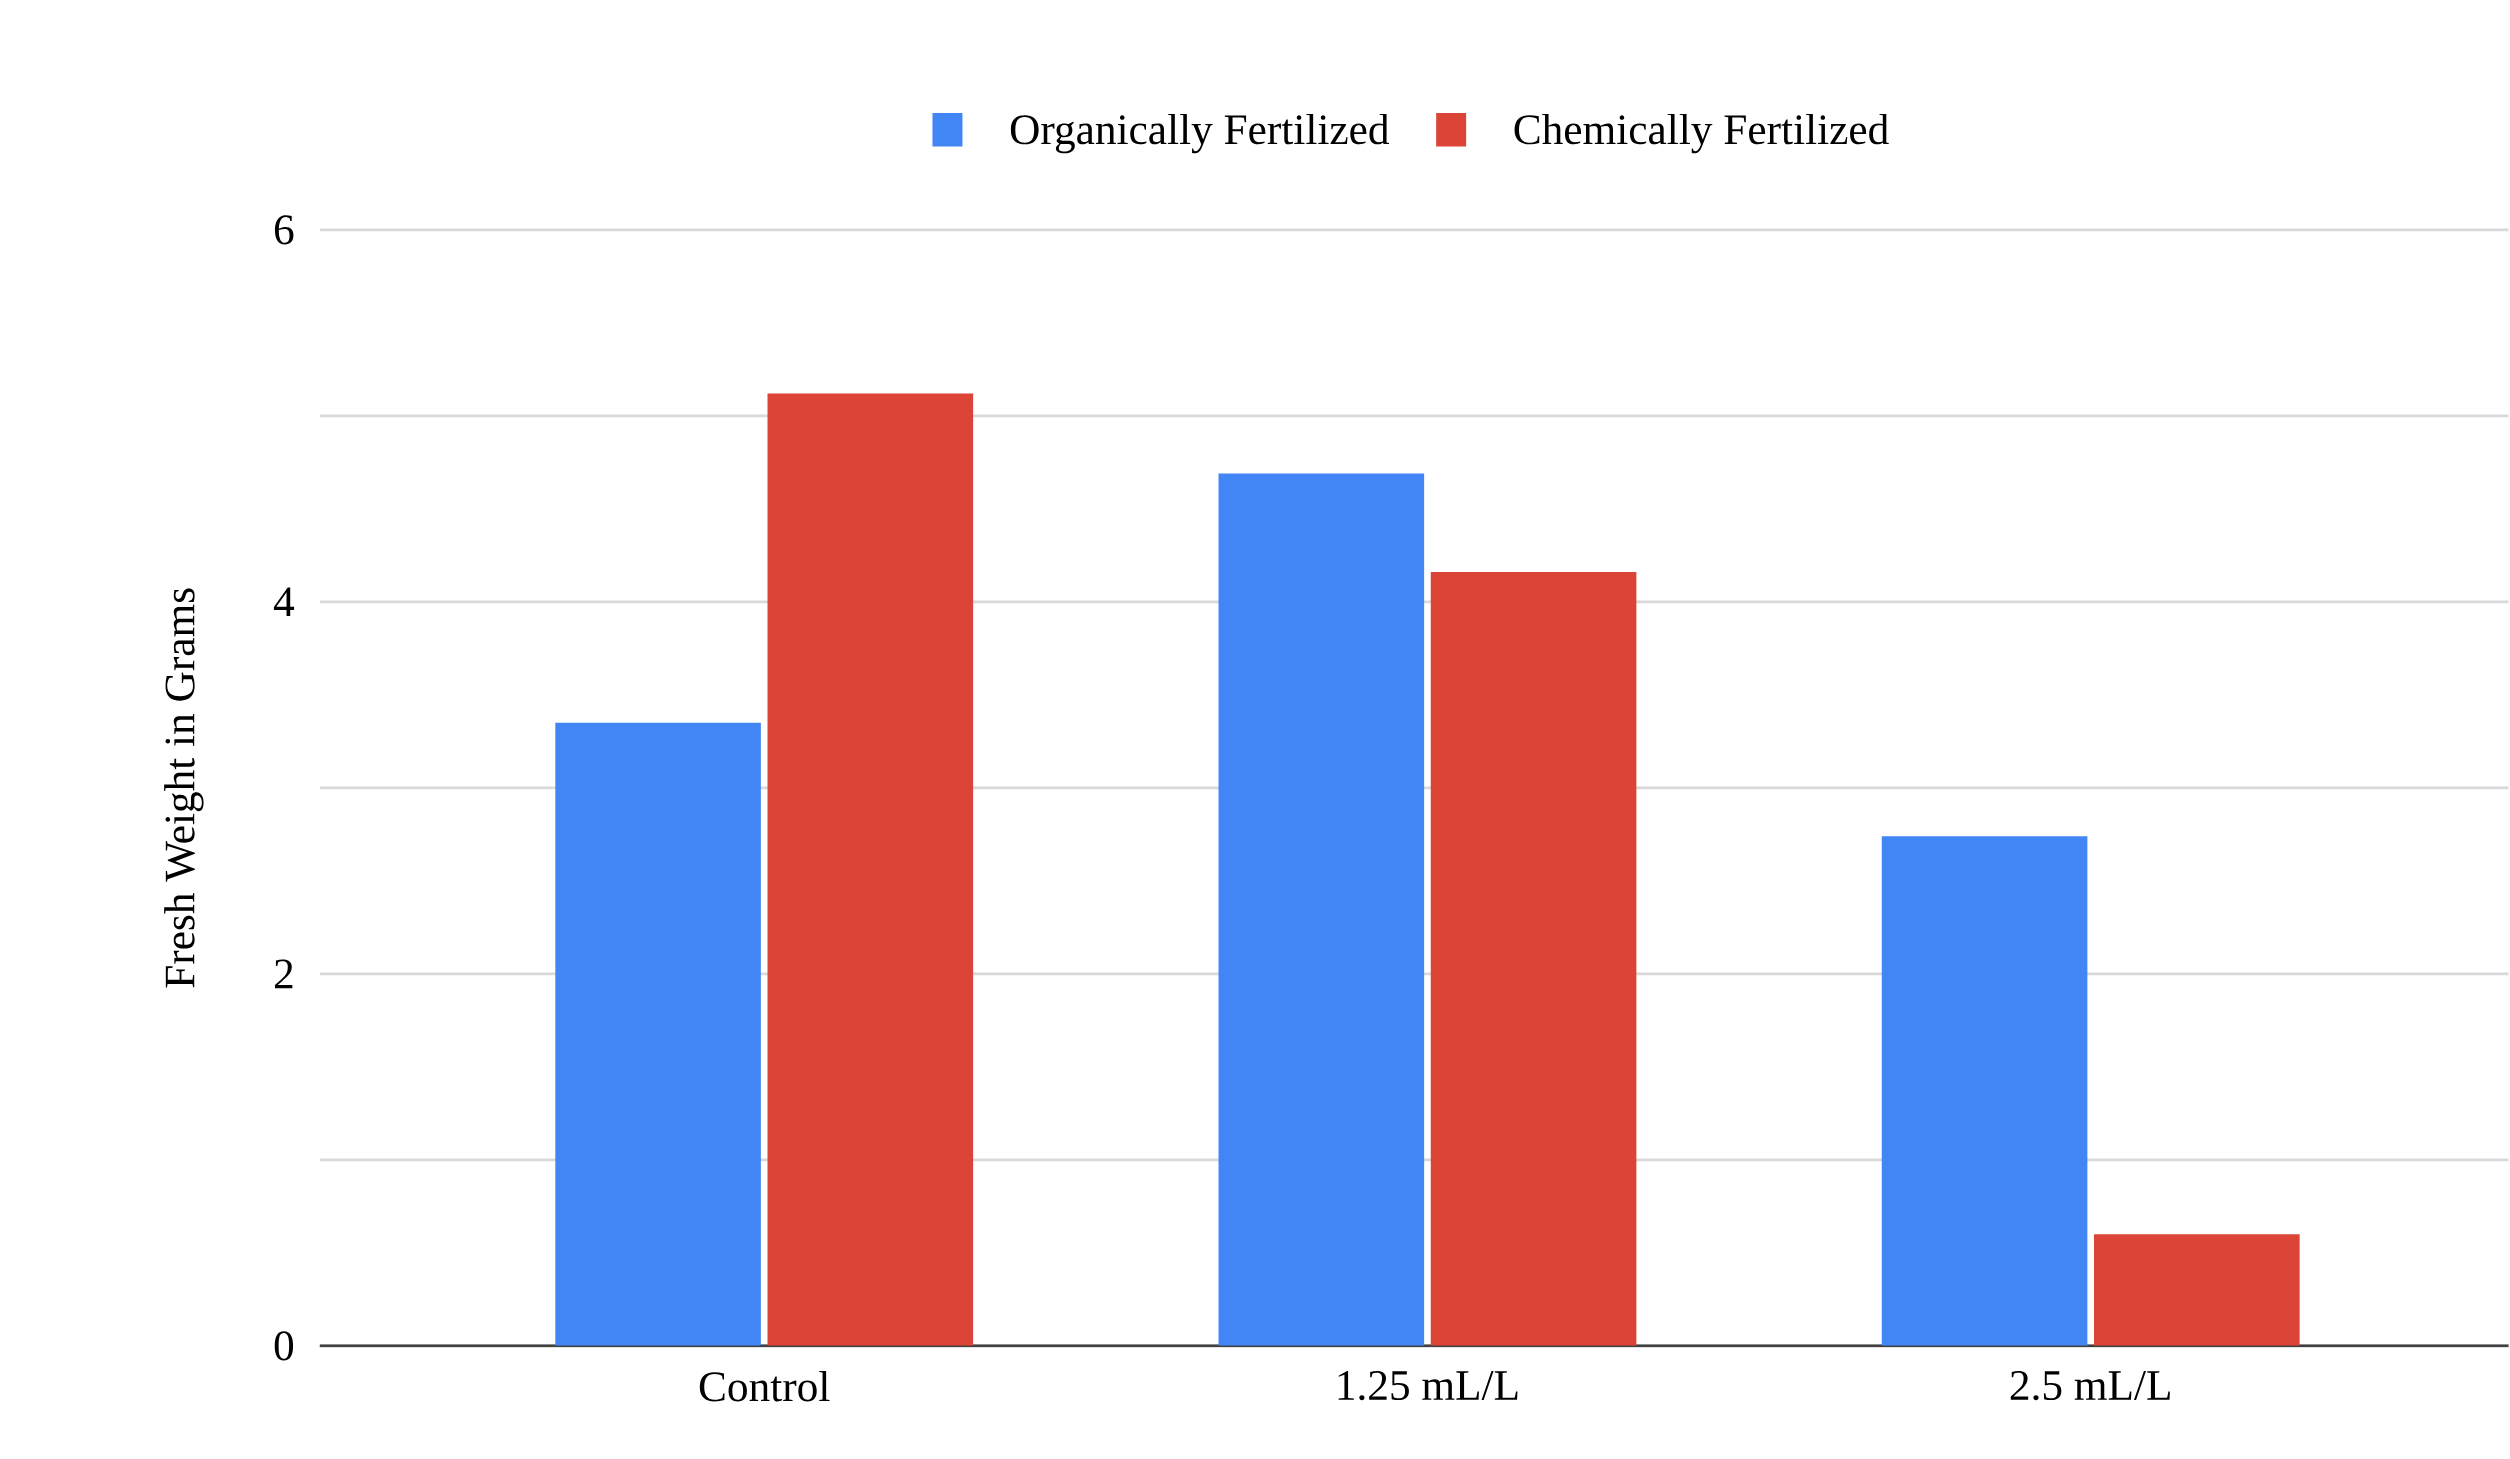 Image resolution: width=2510 pixels, height=1459 pixels. What do you see at coordinates (283, 974) in the screenshot?
I see `y-tick-label: 2` at bounding box center [283, 974].